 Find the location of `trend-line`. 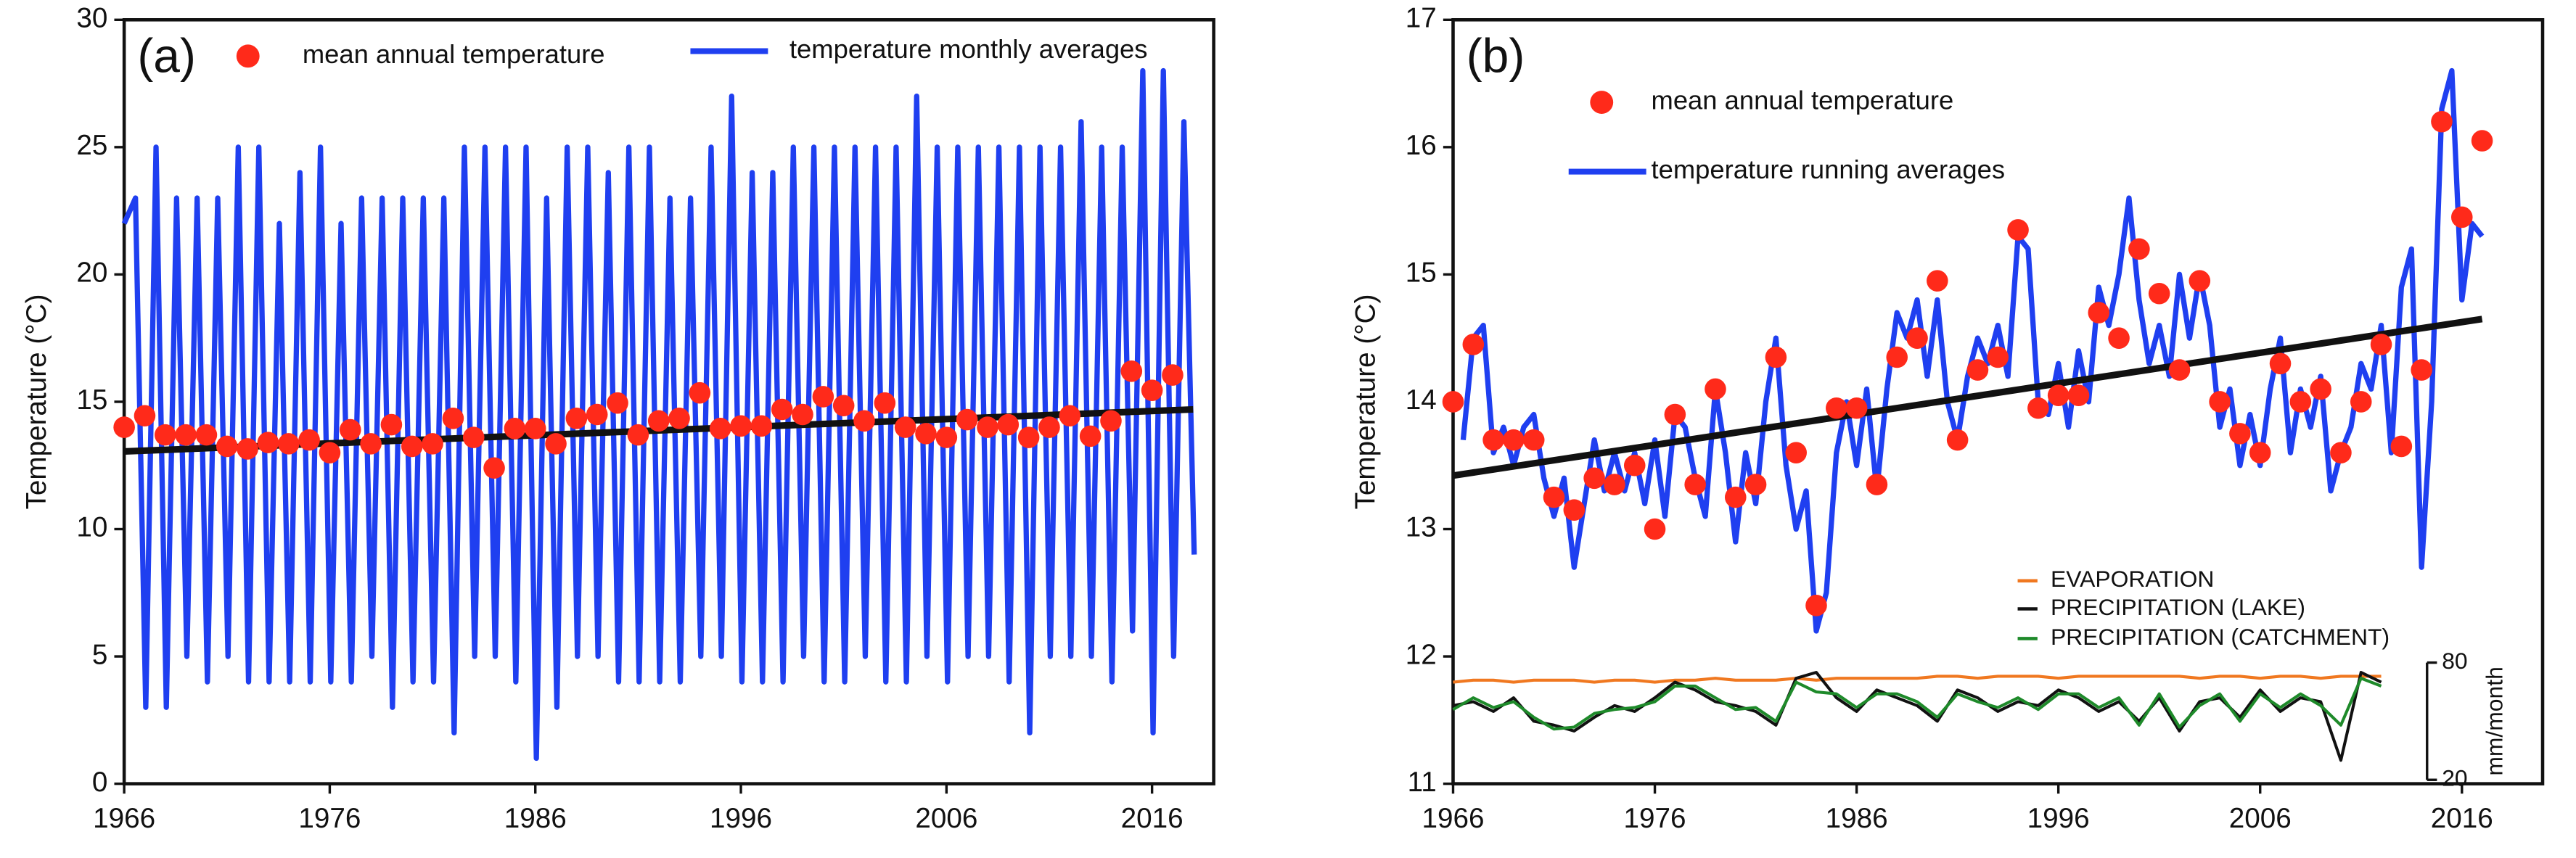

trend-line is located at coordinates (1967, 397).